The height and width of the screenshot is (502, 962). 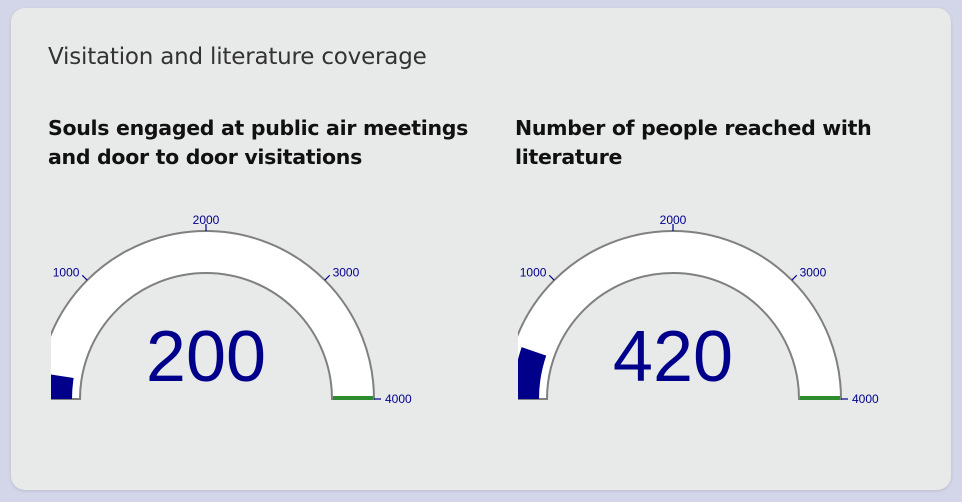 What do you see at coordinates (693, 142) in the screenshot?
I see `gauge-title-literature-reach: Number of people reached with literature` at bounding box center [693, 142].